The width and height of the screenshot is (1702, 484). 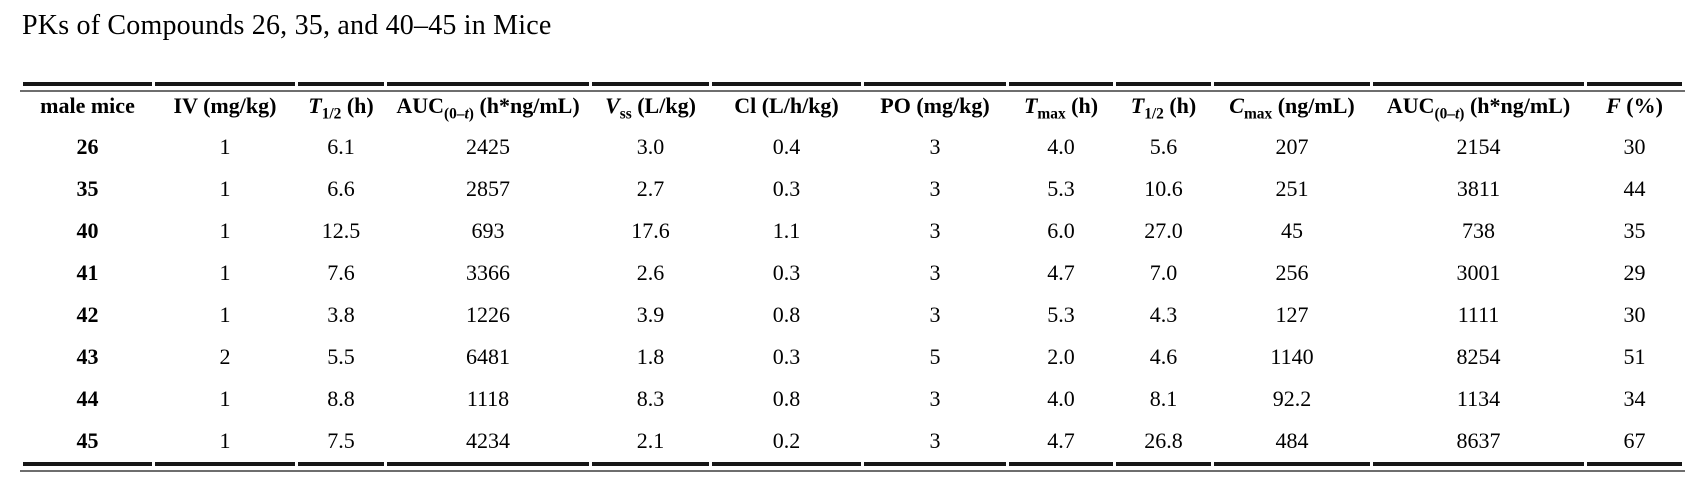 What do you see at coordinates (663, 105) in the screenshot?
I see `header-text: (L/kg)` at bounding box center [663, 105].